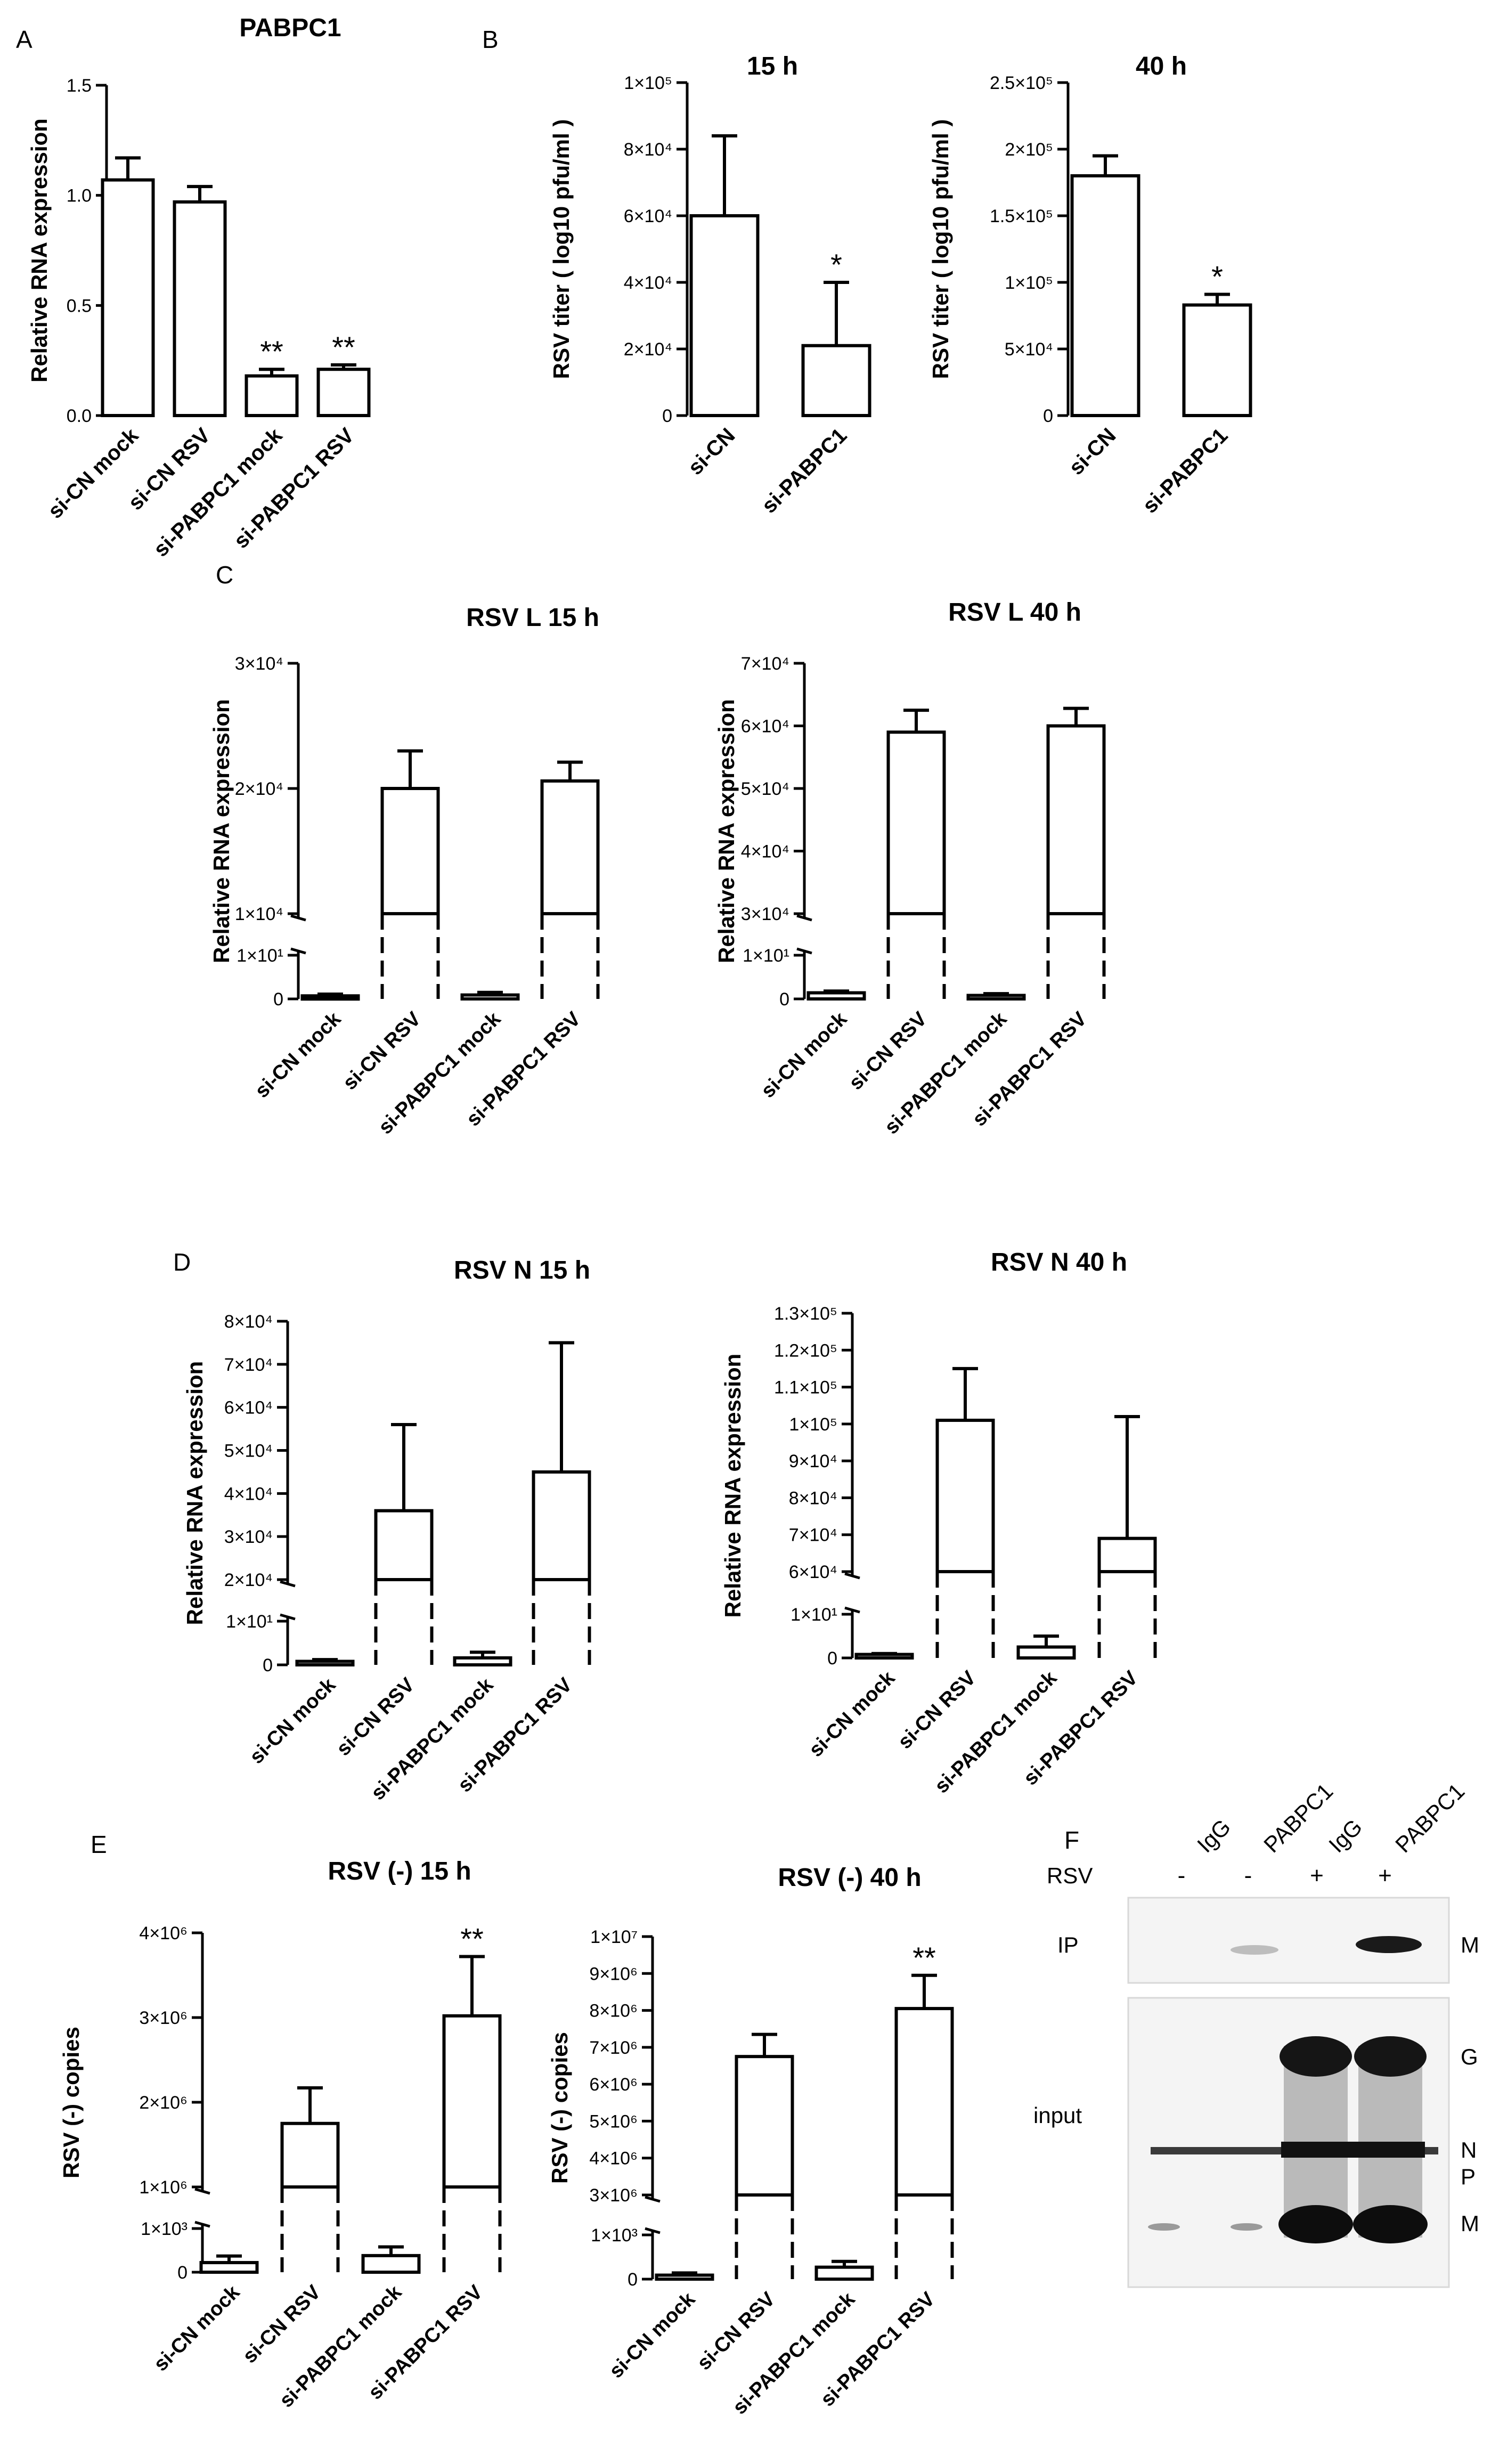 This screenshot has height=2464, width=1491. I want to click on lane-label-3: IgG, so click(1345, 1835).